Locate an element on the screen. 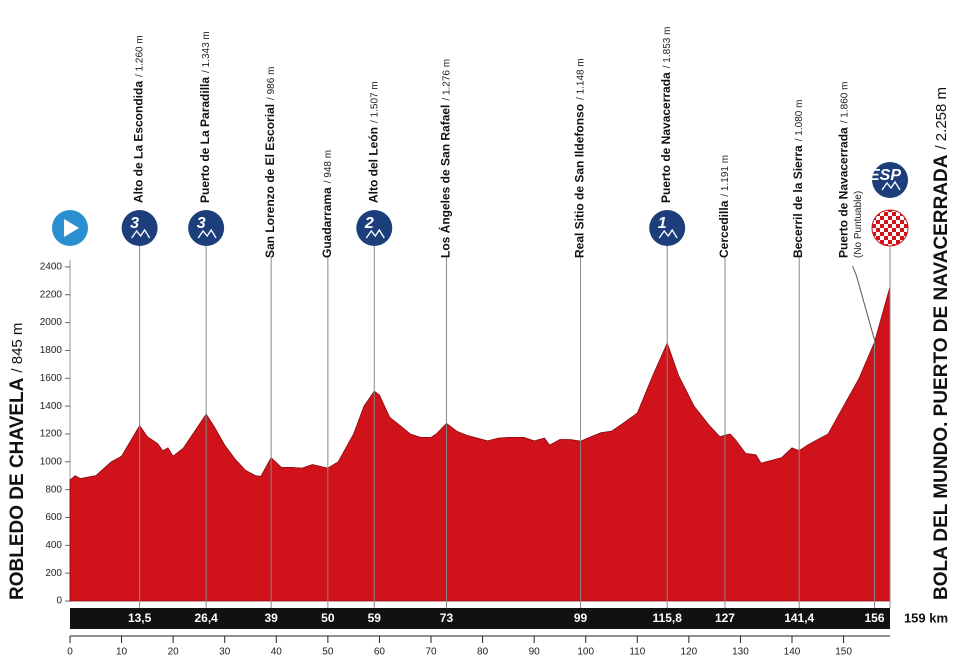 This screenshot has height=670, width=961. km-label: 115,8 is located at coordinates (668, 618).